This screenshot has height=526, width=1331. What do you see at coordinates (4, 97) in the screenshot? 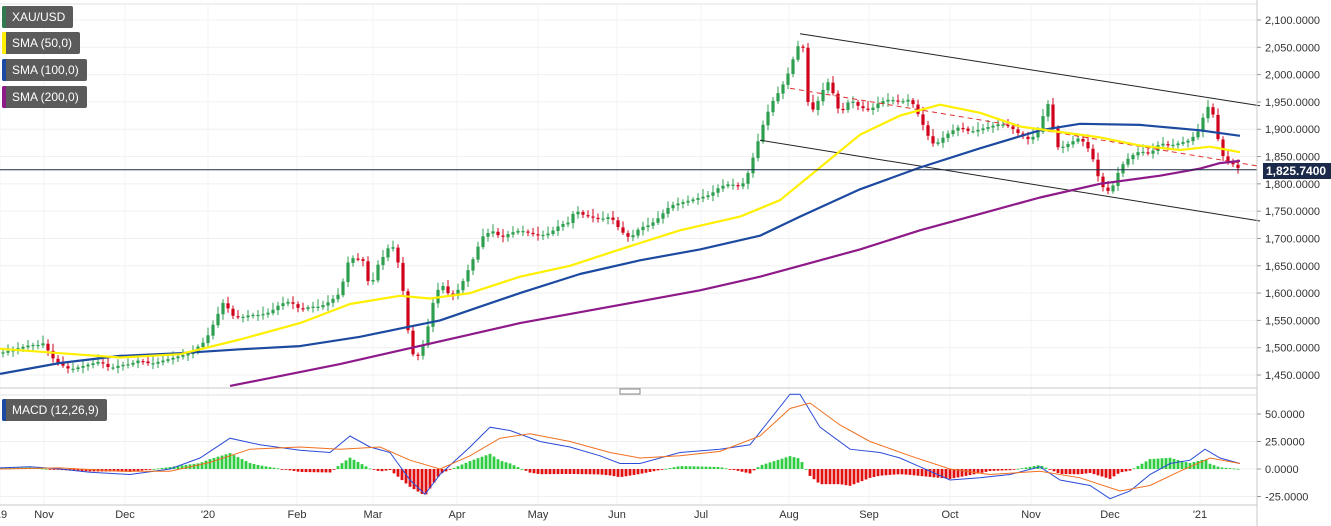
I see `legend-swatch` at bounding box center [4, 97].